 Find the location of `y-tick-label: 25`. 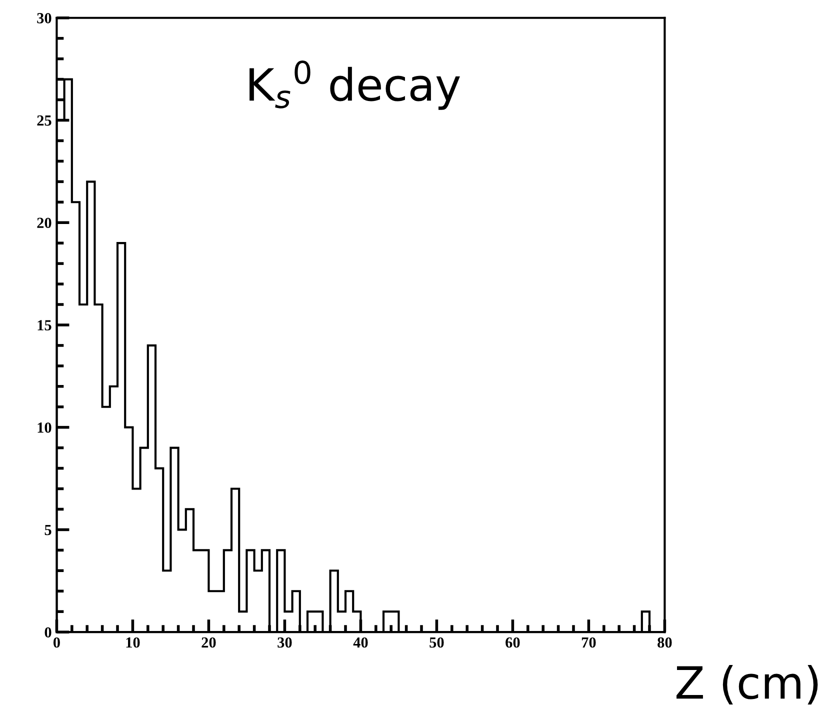

y-tick-label: 25 is located at coordinates (44, 120).